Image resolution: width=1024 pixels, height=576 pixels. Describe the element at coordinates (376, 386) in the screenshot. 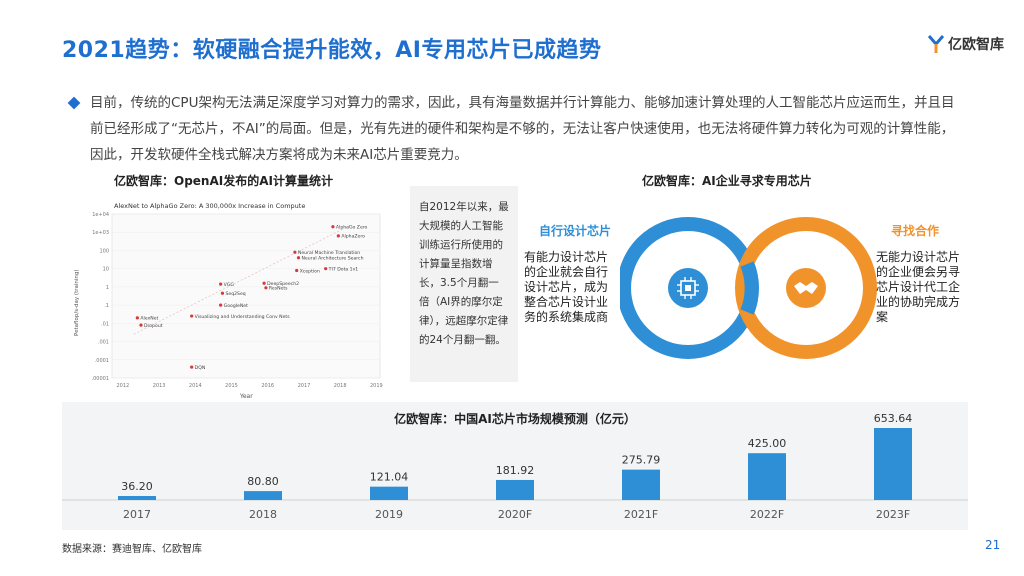

I see `mini-xtick: 2019` at that location.